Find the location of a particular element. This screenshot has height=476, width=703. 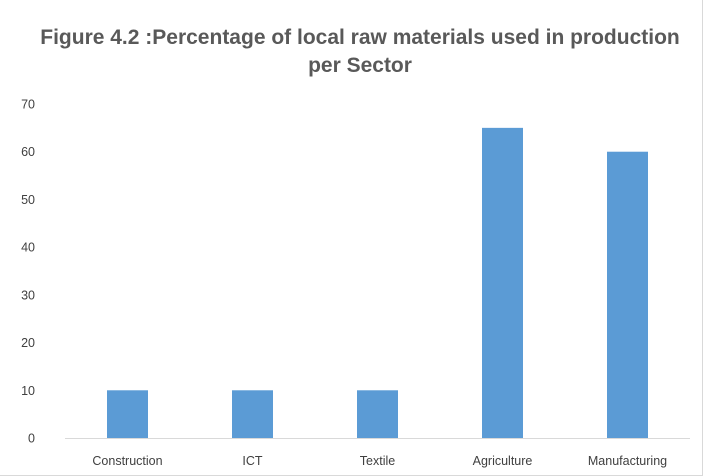

y-tick-label: 30 is located at coordinates (28, 295).